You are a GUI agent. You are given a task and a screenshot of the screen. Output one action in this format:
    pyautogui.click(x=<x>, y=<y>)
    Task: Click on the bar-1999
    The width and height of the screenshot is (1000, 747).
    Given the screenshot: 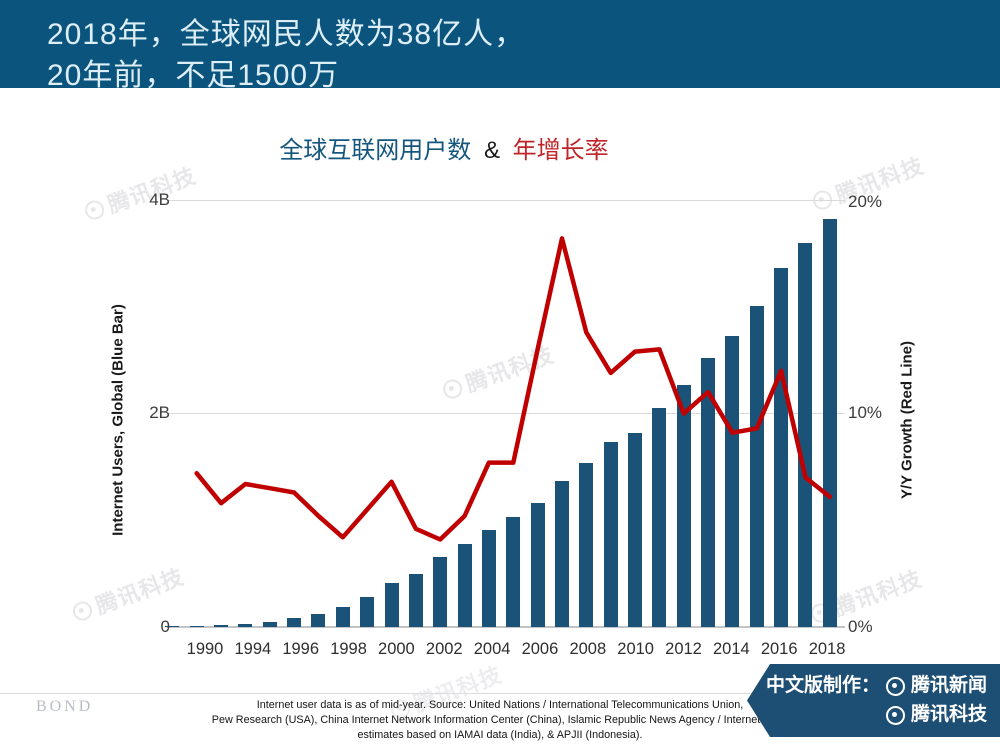 What is the action you would take?
    pyautogui.click(x=367, y=612)
    